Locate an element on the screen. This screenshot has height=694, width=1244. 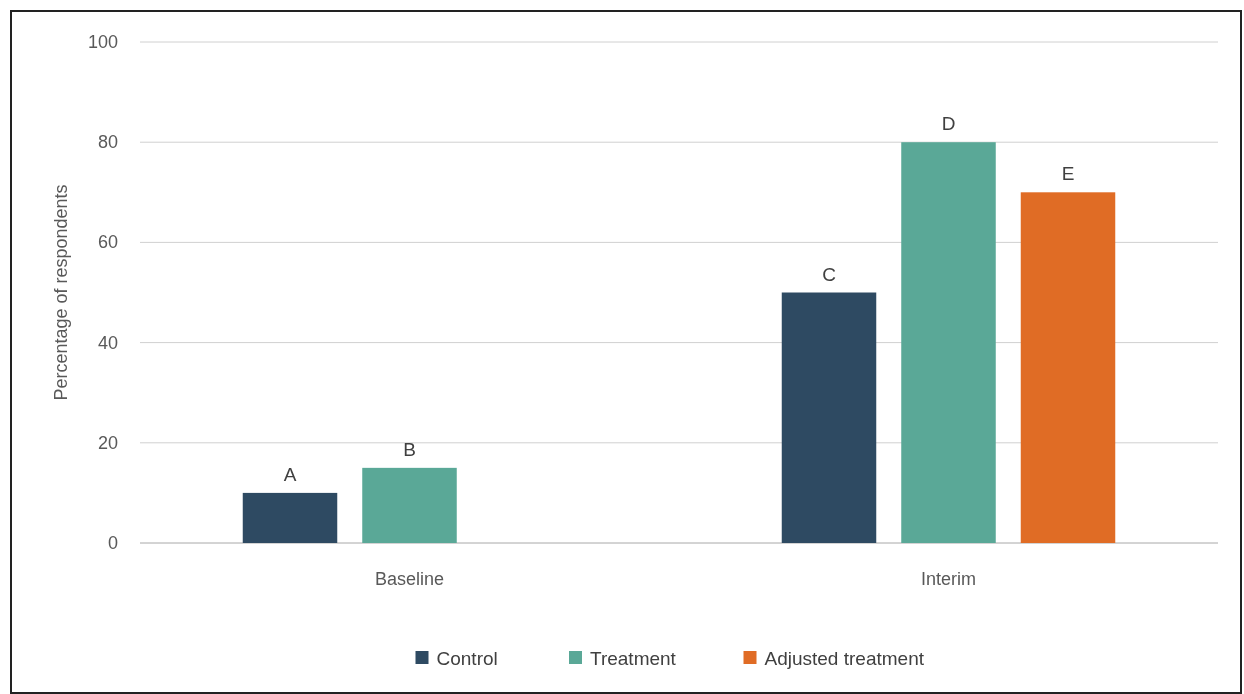
data-label: C is located at coordinates (829, 274).